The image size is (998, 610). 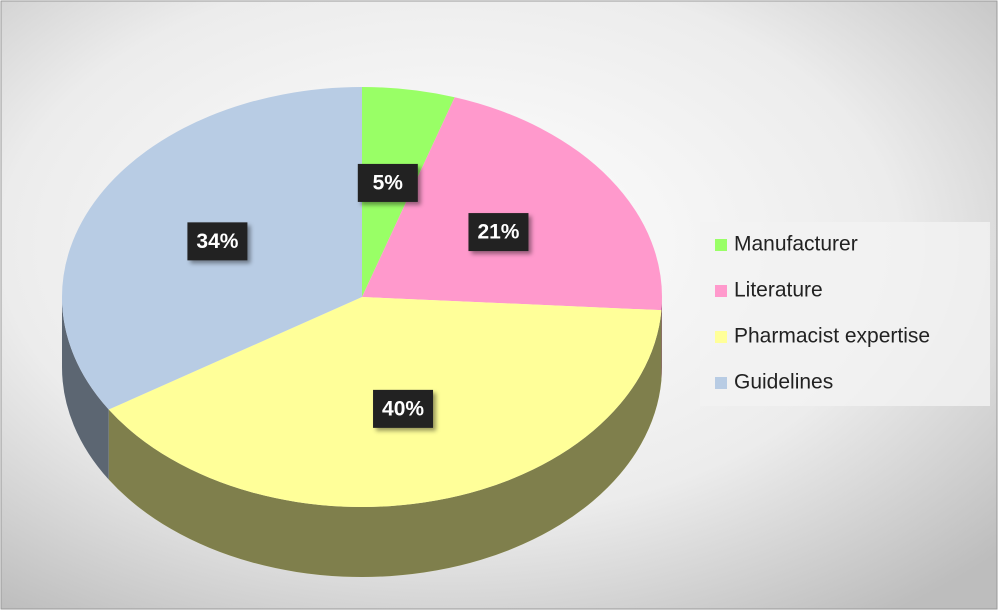 I want to click on data-label: 21%, so click(x=498, y=232).